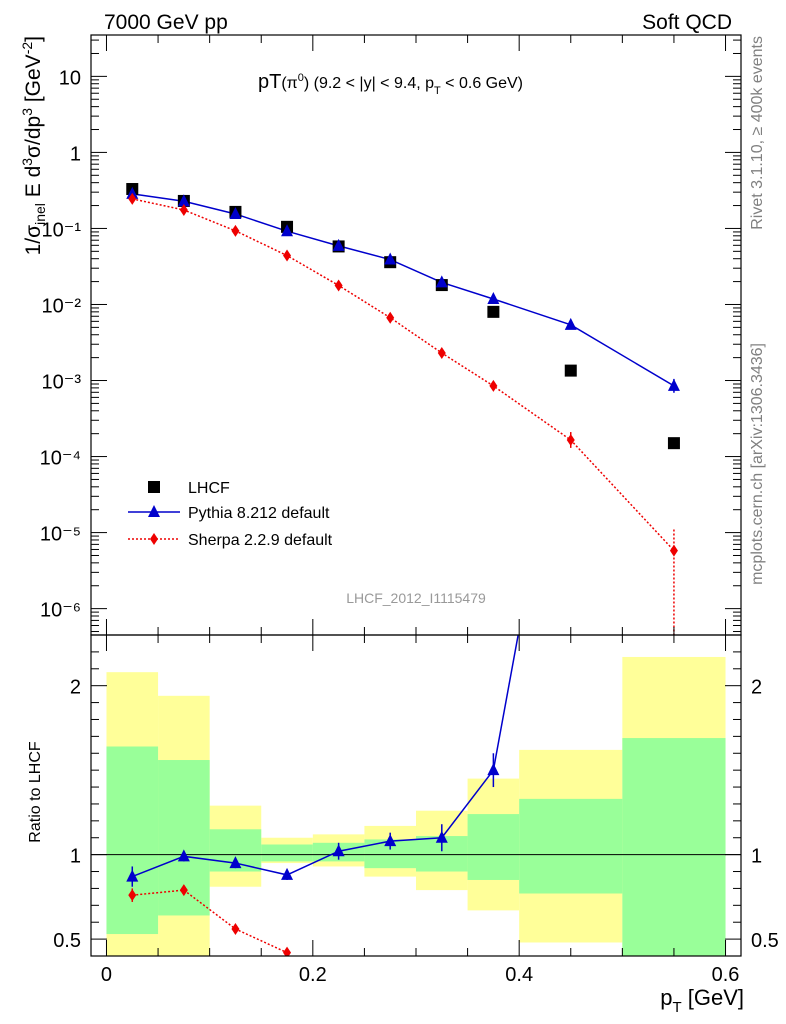 The height and width of the screenshot is (1024, 786). Describe the element at coordinates (60, 535) in the screenshot. I see `main-y-tick-label: 10⁻⁵` at that location.